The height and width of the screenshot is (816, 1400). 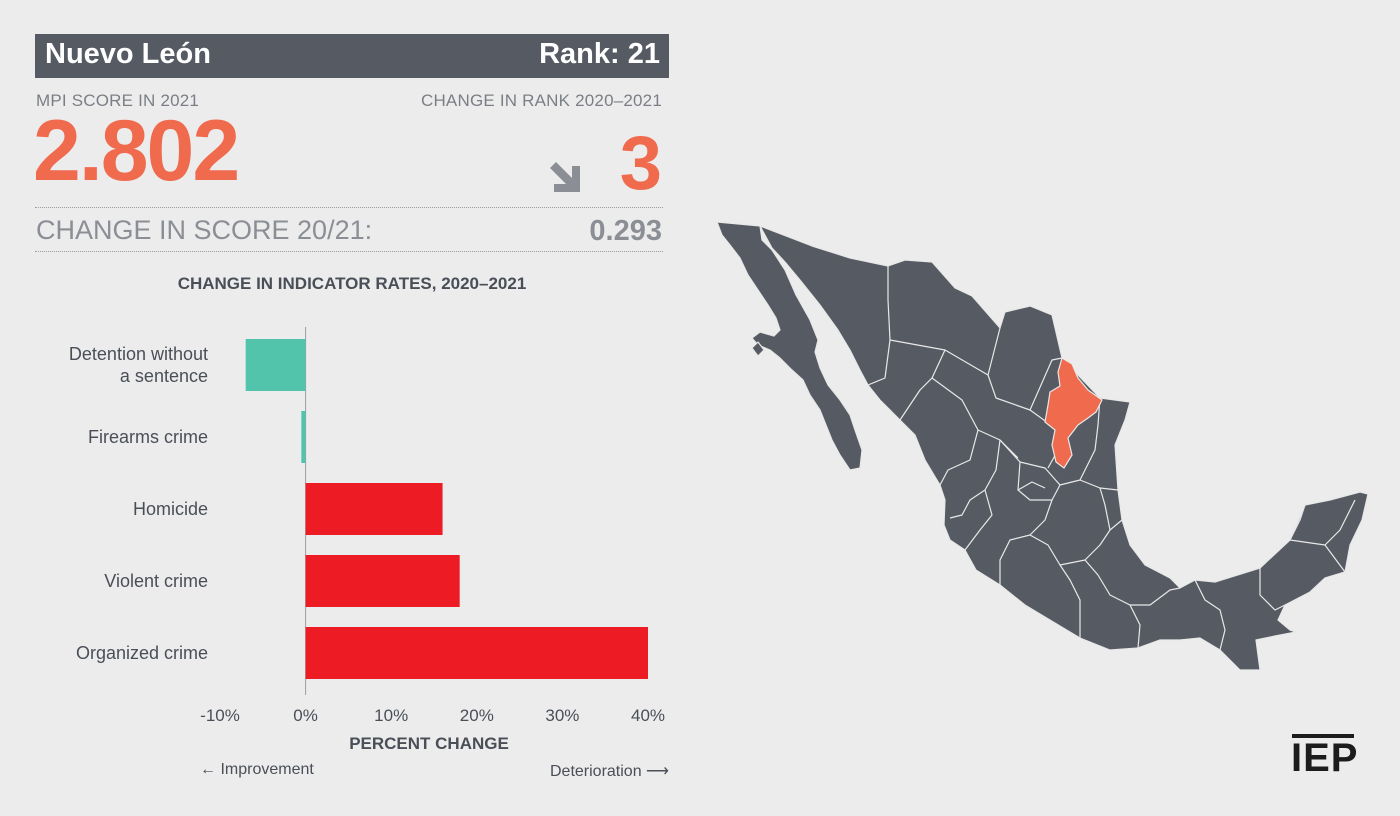 What do you see at coordinates (599, 54) in the screenshot?
I see `state-rank: Rank: 21` at bounding box center [599, 54].